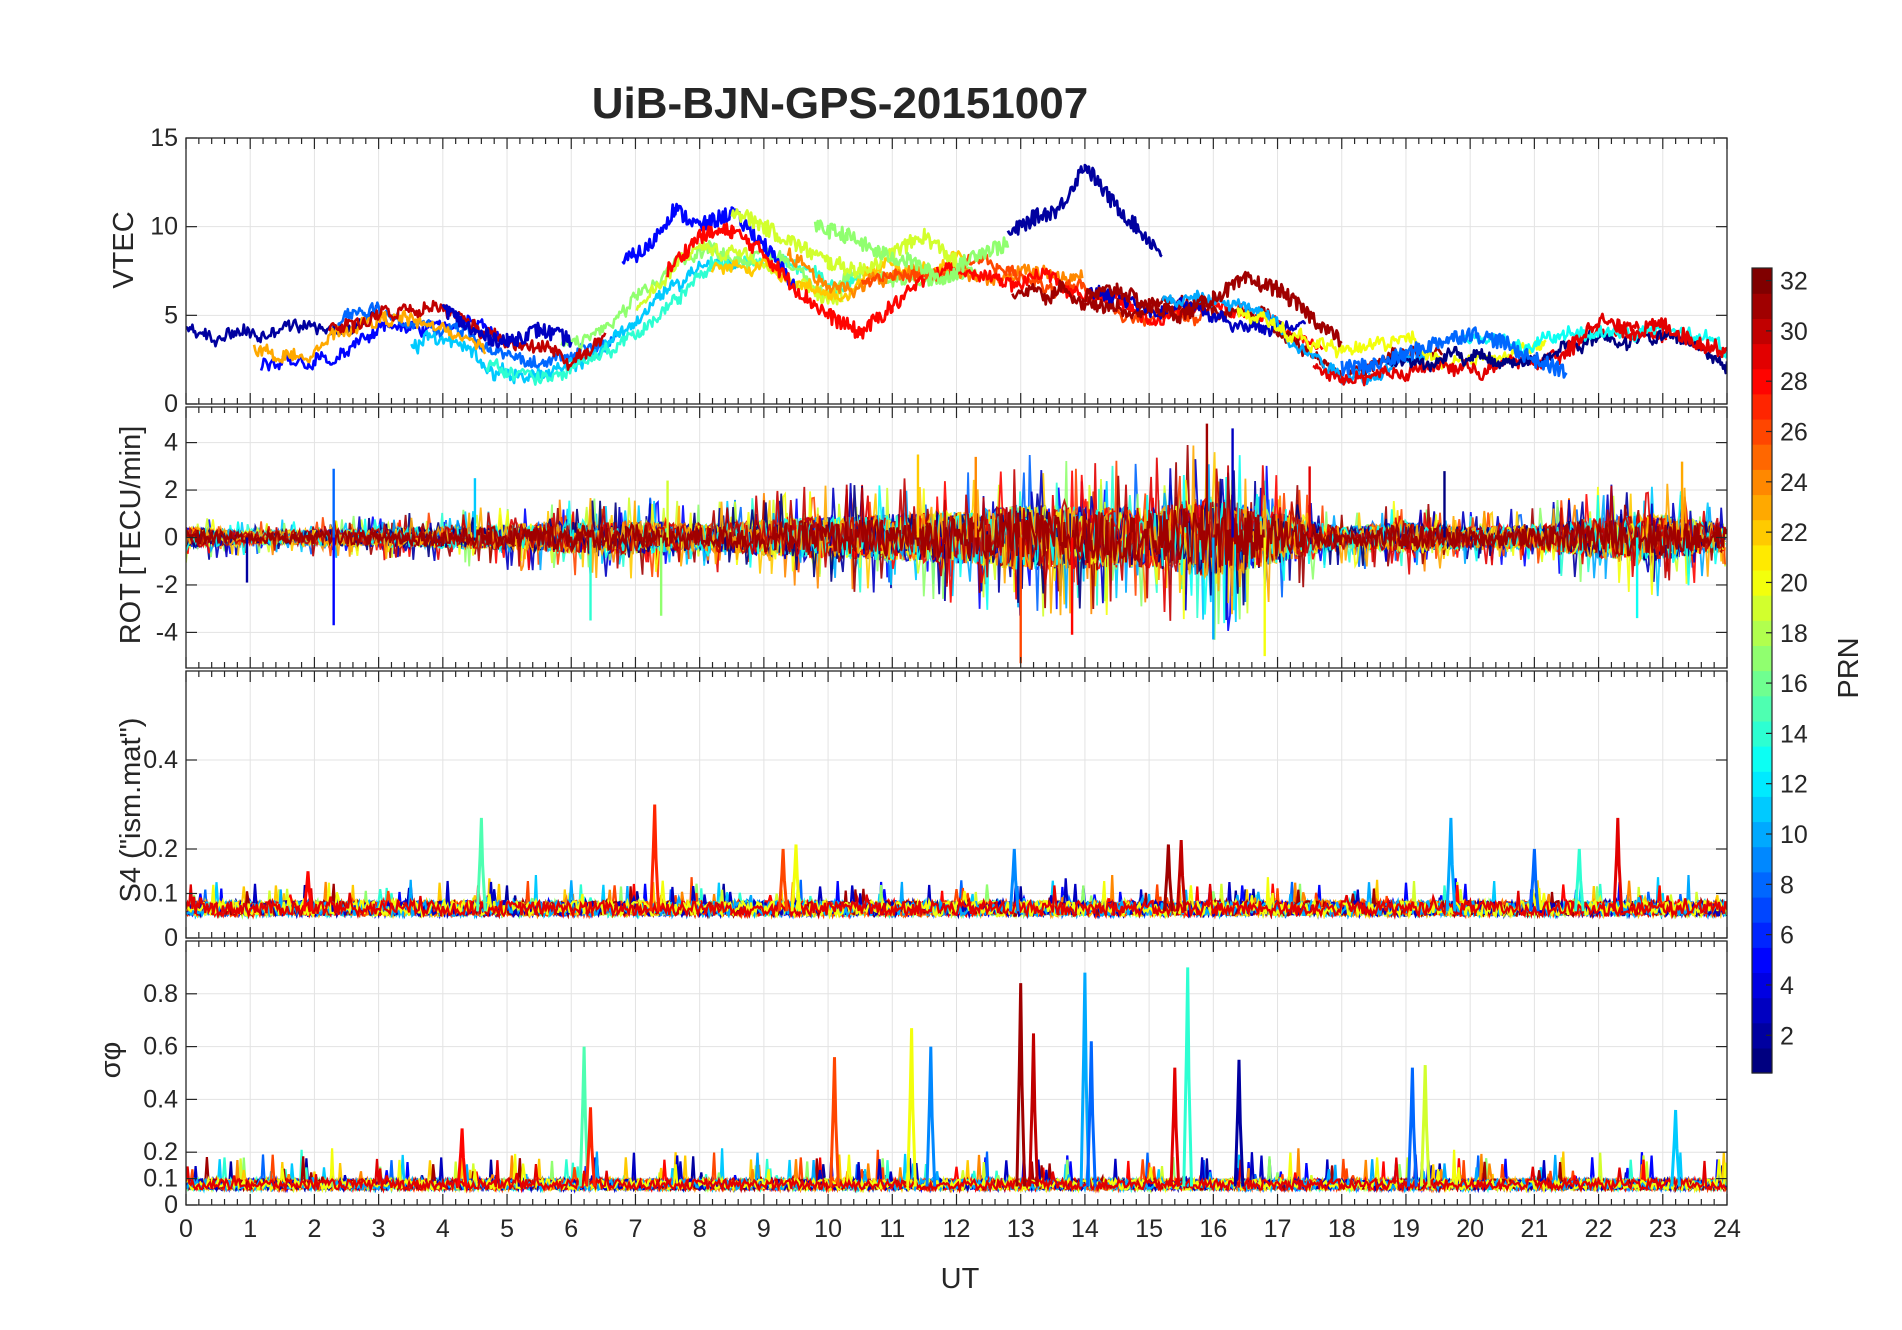  I want to click on x-tick-label: 18, so click(1342, 1229).